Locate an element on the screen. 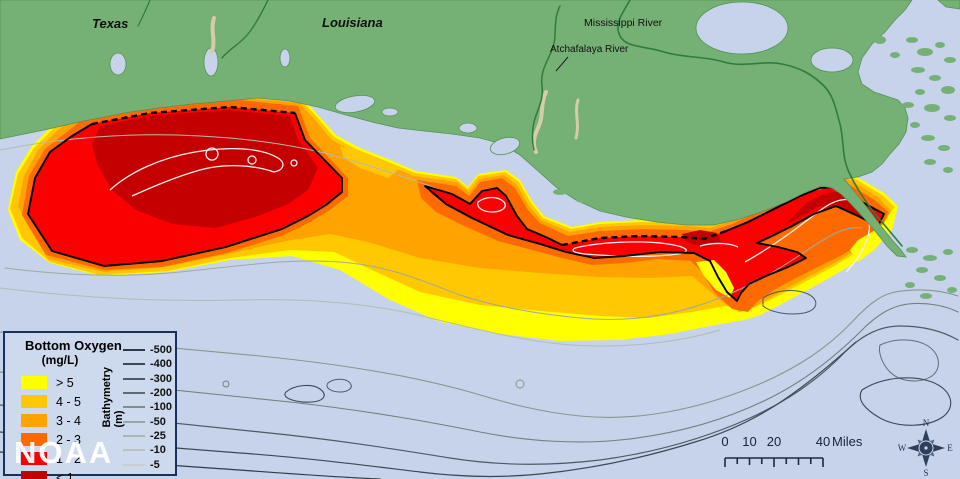 This screenshot has height=479, width=960. hypoxia-outline-east-dashed is located at coordinates (644, 238).